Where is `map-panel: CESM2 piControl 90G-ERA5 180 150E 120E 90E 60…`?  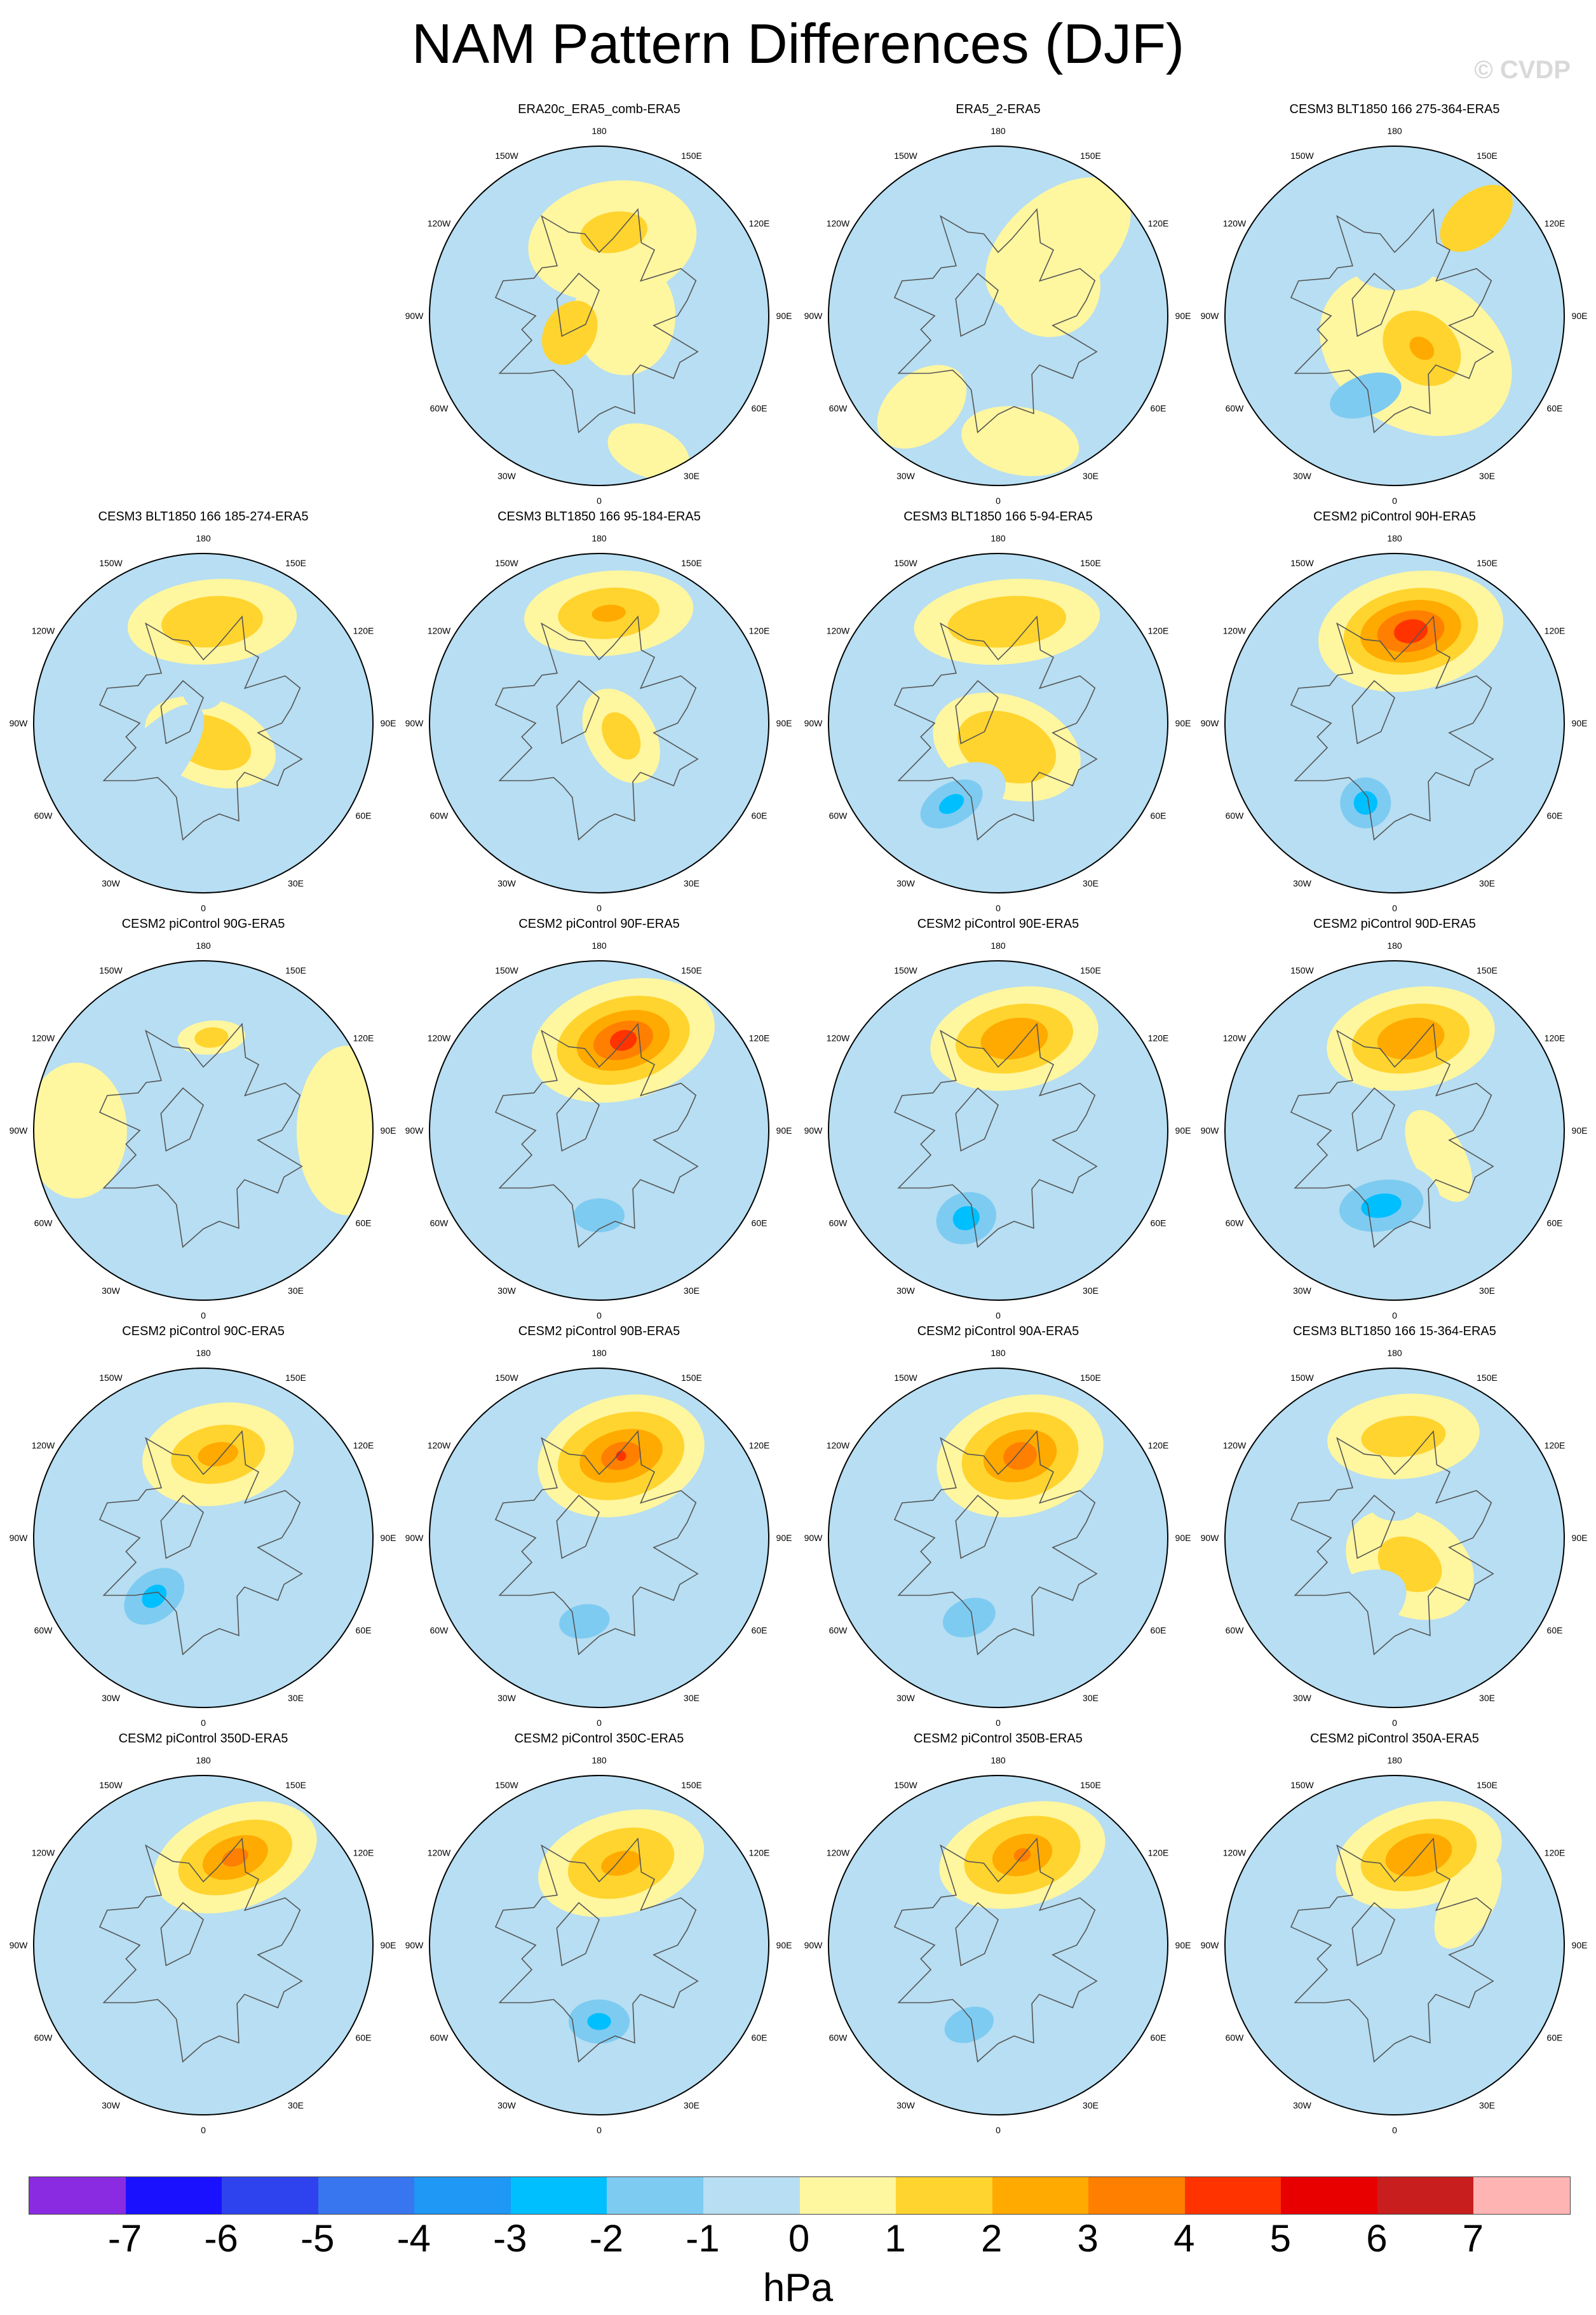
map-panel: CESM2 piControl 90G-ERA5 180 150E 120E 90E 60… is located at coordinates (203, 1118).